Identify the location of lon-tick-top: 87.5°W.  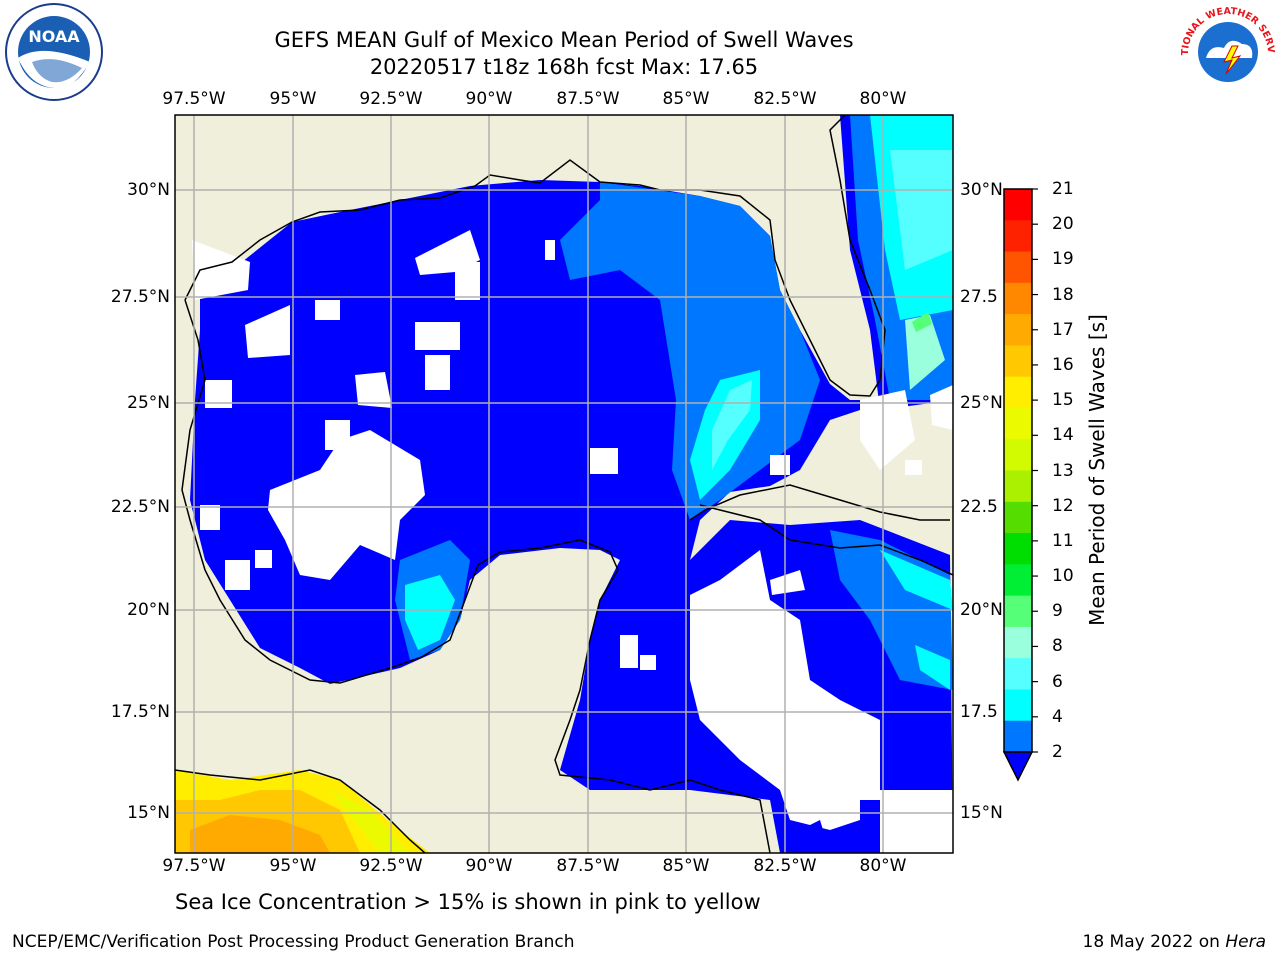
(588, 99).